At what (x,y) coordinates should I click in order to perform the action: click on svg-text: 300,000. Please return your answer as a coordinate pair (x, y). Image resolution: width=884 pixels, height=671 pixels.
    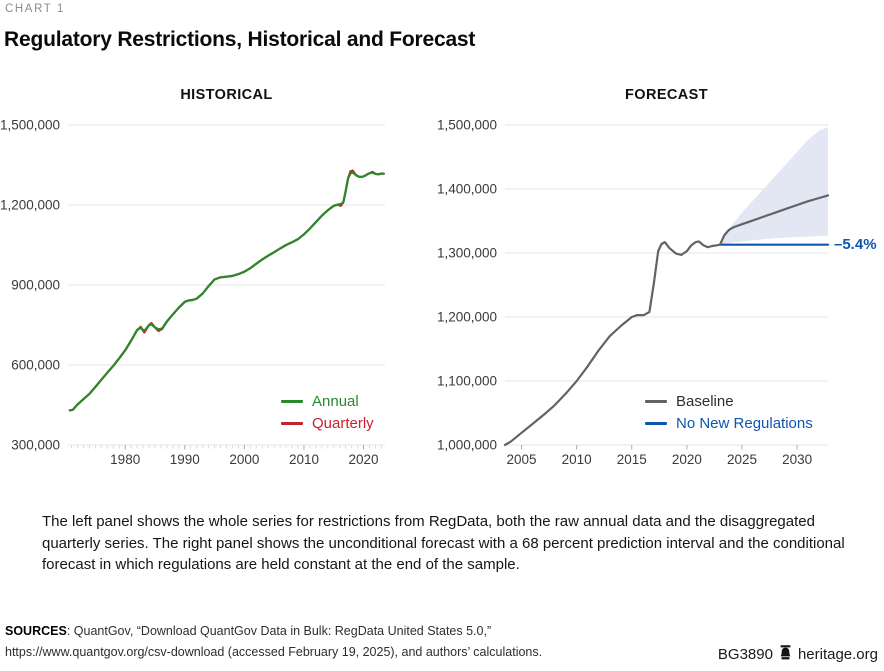
    Looking at the image, I should click on (35, 445).